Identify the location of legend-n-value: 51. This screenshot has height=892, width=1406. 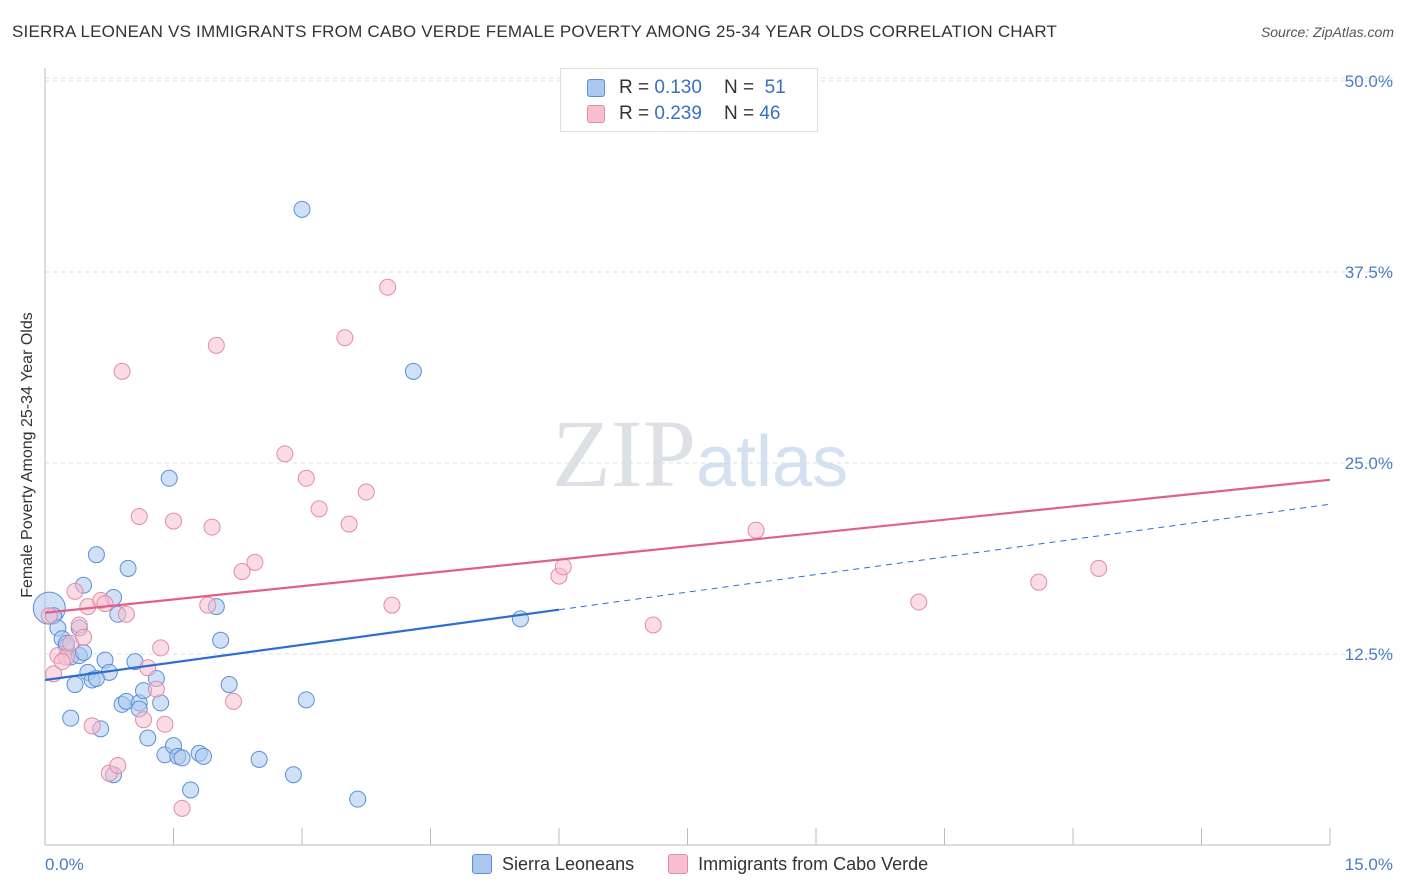
(775, 87).